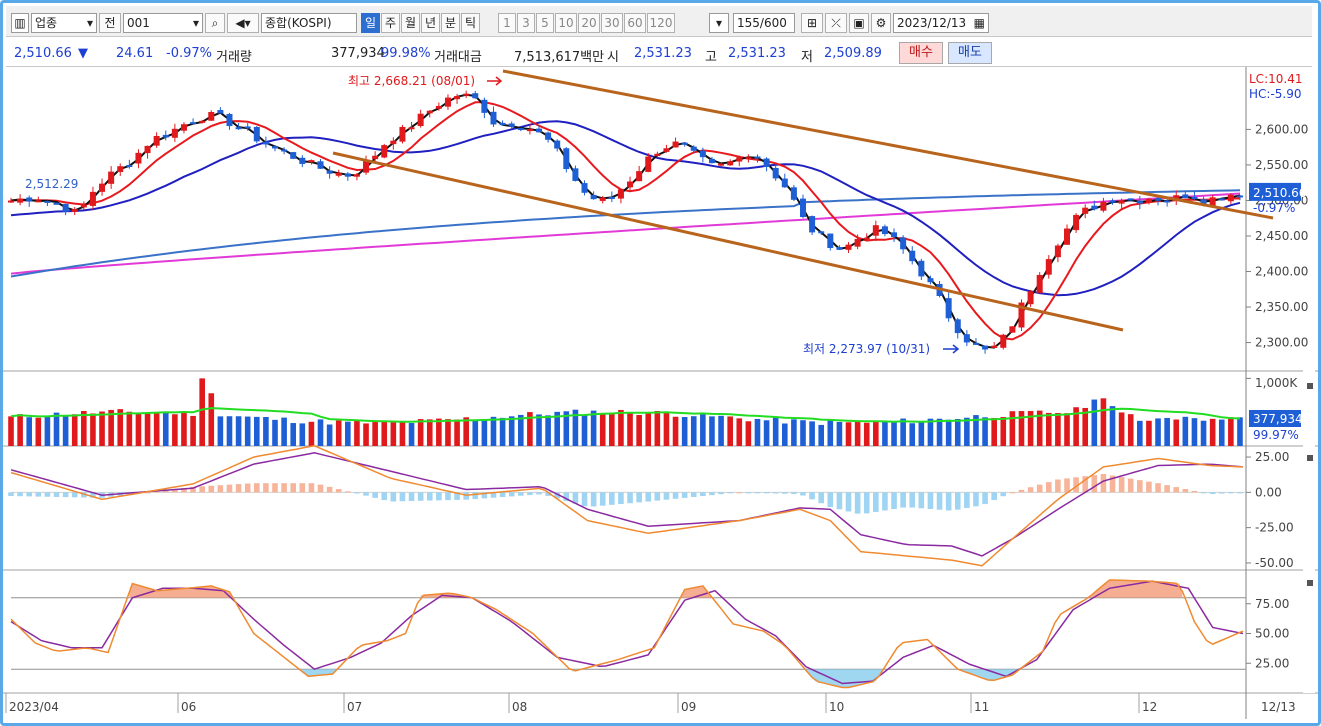 Image resolution: width=1321 pixels, height=726 pixels. What do you see at coordinates (138, 23) in the screenshot?
I see `code-value: 001` at bounding box center [138, 23].